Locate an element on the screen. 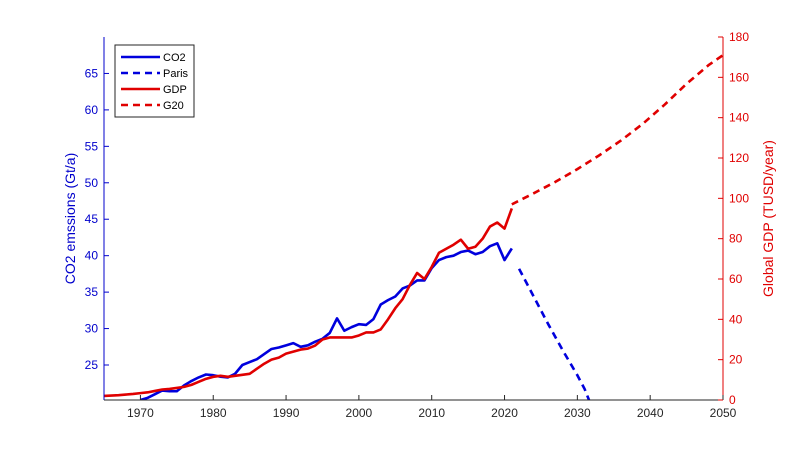 The height and width of the screenshot is (455, 800). x-tick-label: 1970 is located at coordinates (140, 413).